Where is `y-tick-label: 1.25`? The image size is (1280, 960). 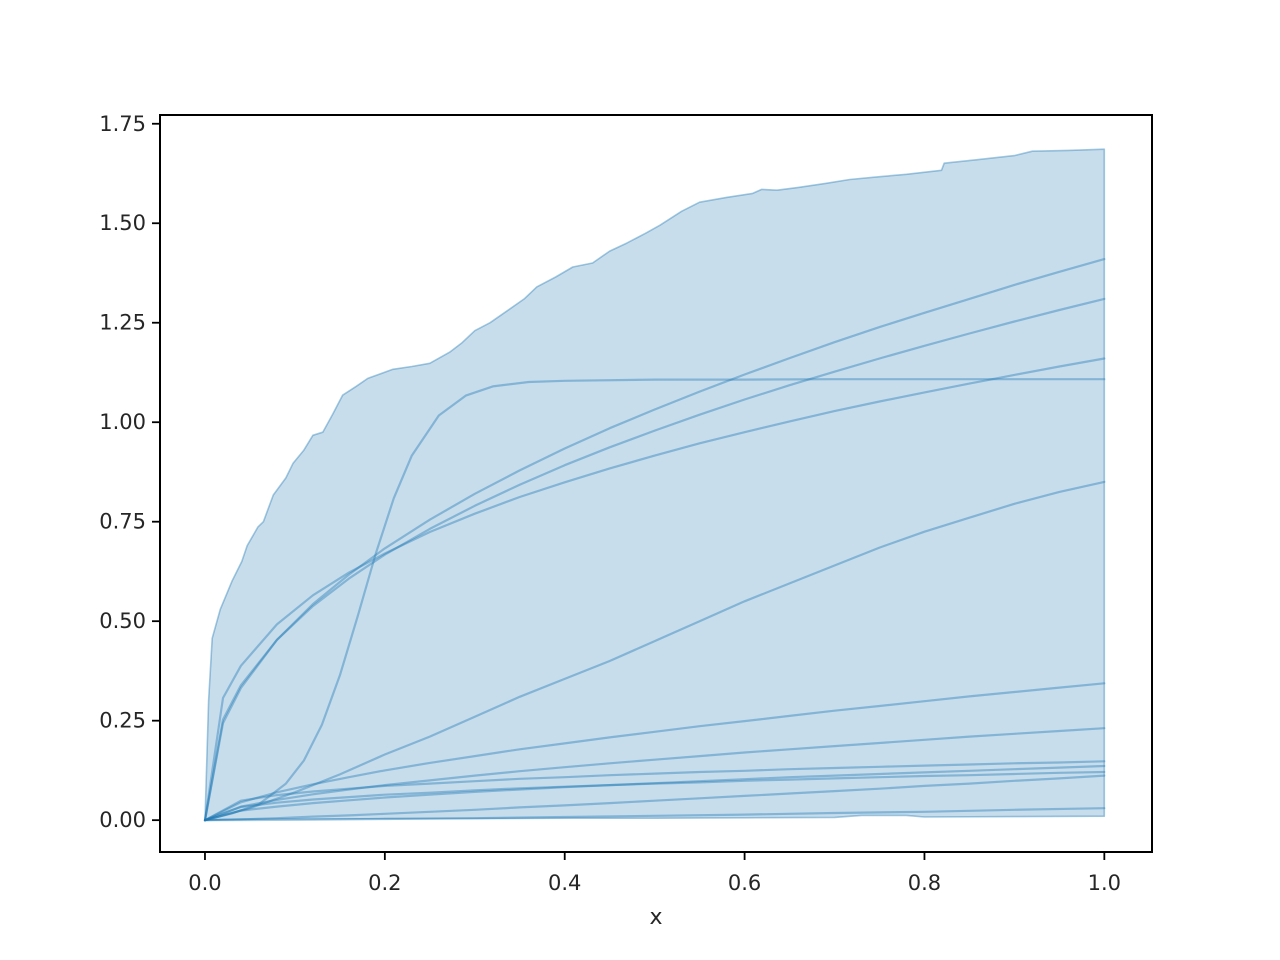 y-tick-label: 1.25 is located at coordinates (122, 323).